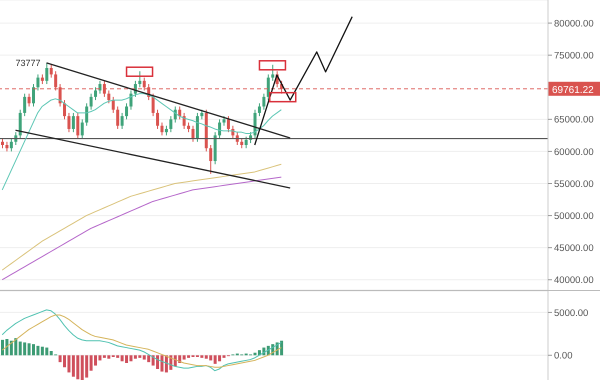 This screenshot has height=380, width=600. I want to click on y-tick-label: 50000.00, so click(574, 216).